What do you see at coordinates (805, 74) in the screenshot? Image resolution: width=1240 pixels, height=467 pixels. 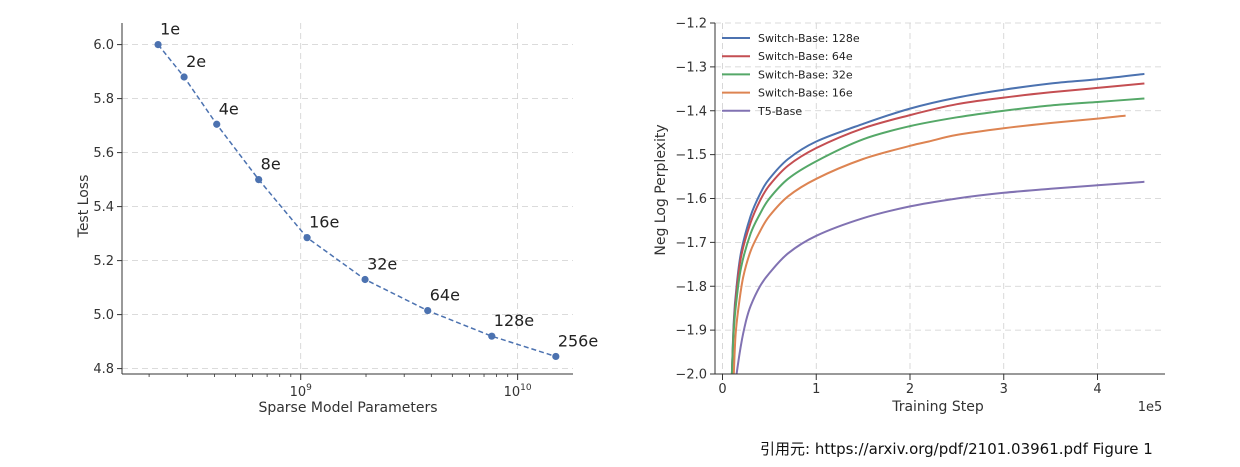 I see `legend-label: Switch-Base: 32e` at bounding box center [805, 74].